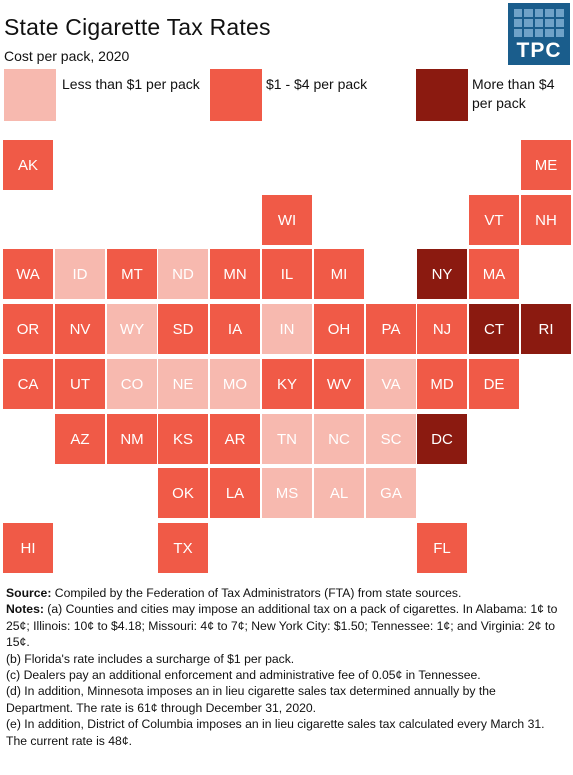  I want to click on state-tile-id: ID, so click(80, 274).